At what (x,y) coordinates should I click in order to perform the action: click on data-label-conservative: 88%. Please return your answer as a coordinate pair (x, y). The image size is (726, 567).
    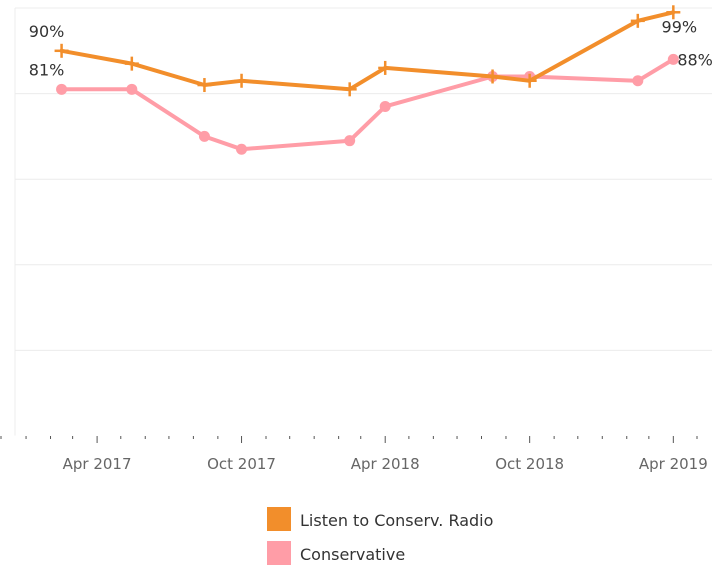
    Looking at the image, I should click on (695, 59).